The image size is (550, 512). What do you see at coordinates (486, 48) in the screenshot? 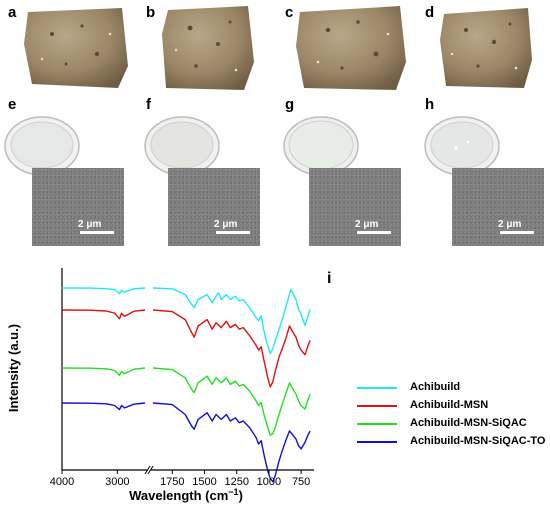
I see `stone-sample-d` at bounding box center [486, 48].